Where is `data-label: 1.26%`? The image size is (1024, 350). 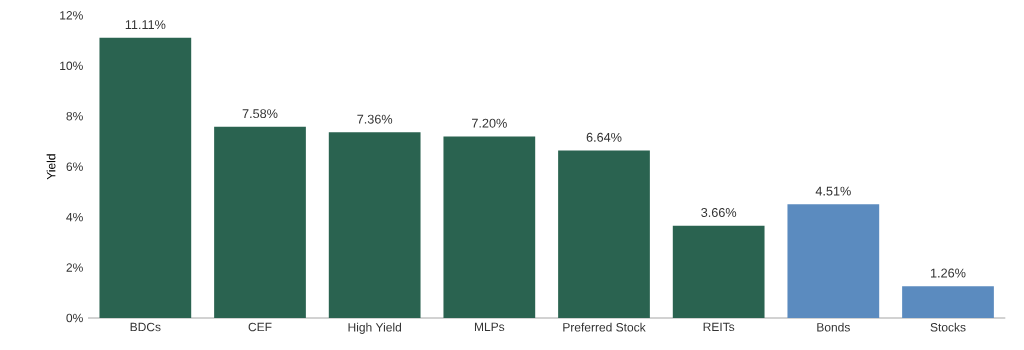 data-label: 1.26% is located at coordinates (948, 273).